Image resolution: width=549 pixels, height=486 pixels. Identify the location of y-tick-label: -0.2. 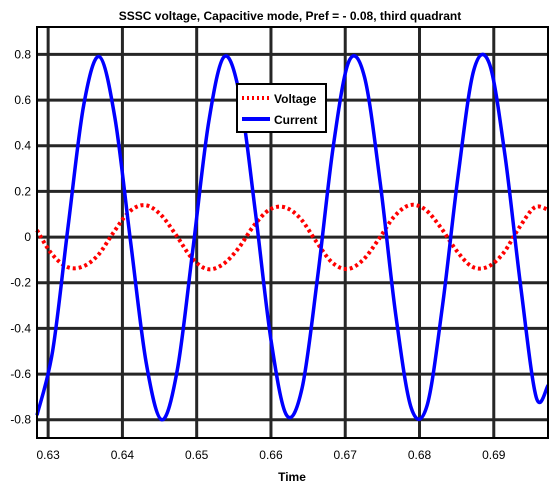
(20, 283).